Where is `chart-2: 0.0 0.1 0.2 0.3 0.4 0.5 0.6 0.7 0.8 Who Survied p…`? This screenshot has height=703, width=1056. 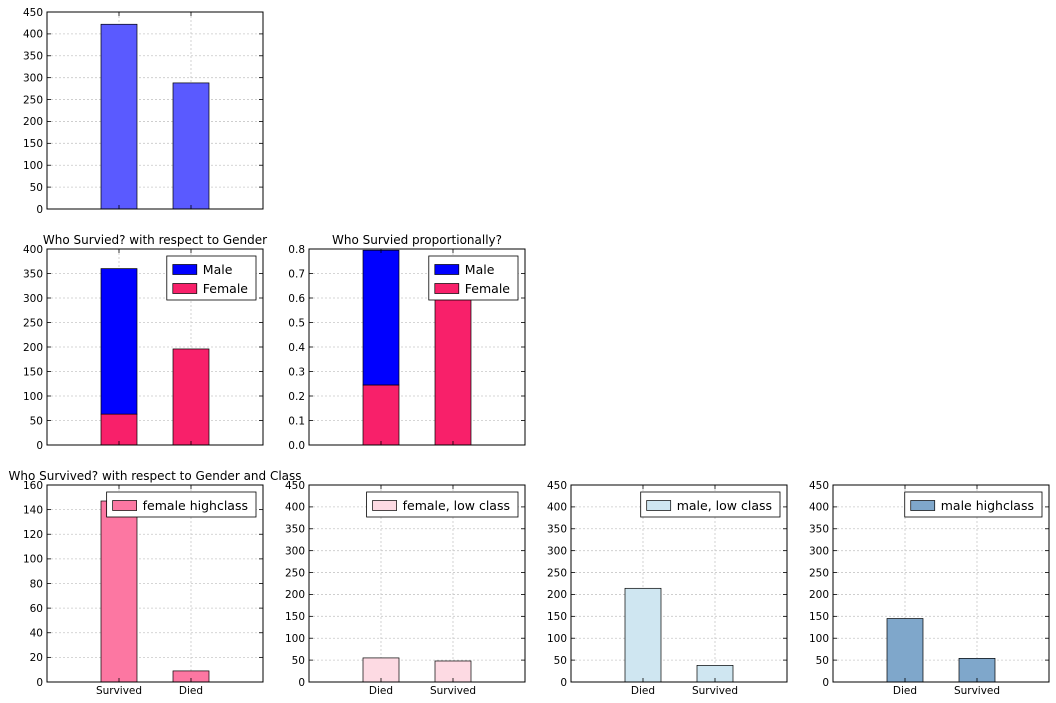
chart-2: 0.0 0.1 0.2 0.3 0.4 0.5 0.6 0.7 0.8 Who Survied p… is located at coordinates (407, 342).